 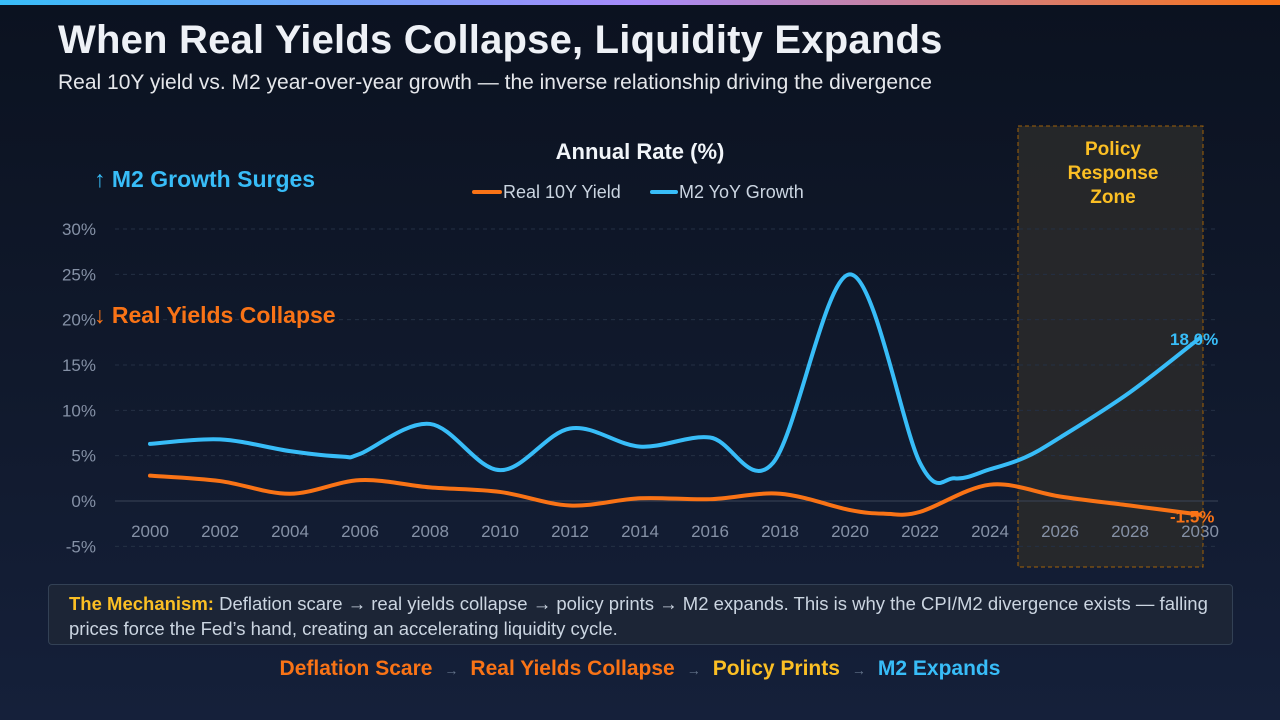 I want to click on x-tick-label: 2006, so click(x=360, y=531).